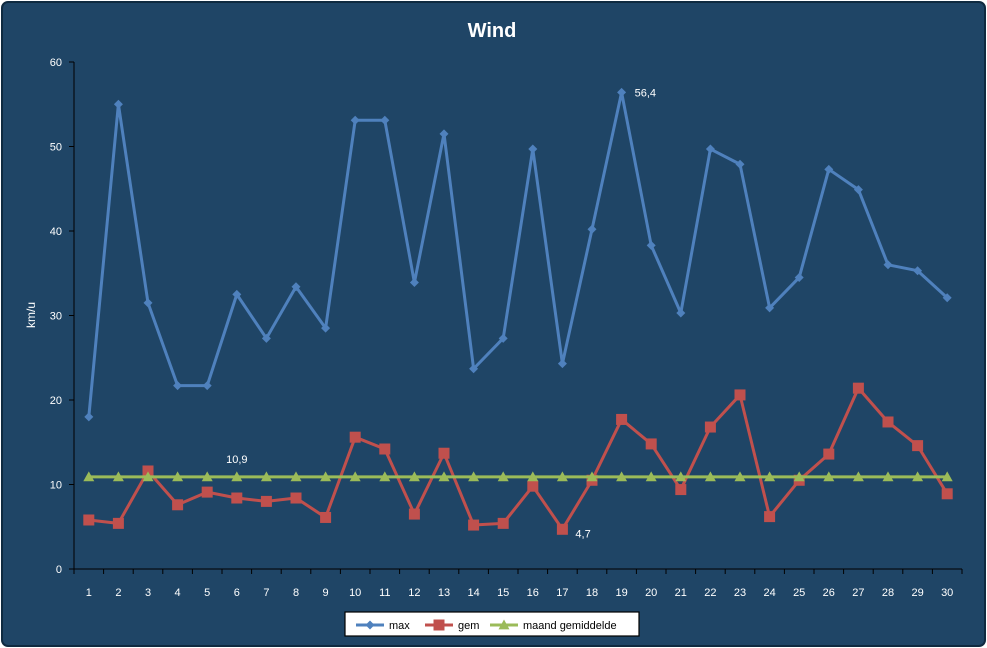 This screenshot has height=648, width=987. Describe the element at coordinates (592, 593) in the screenshot. I see `x-tick-label: 18` at that location.